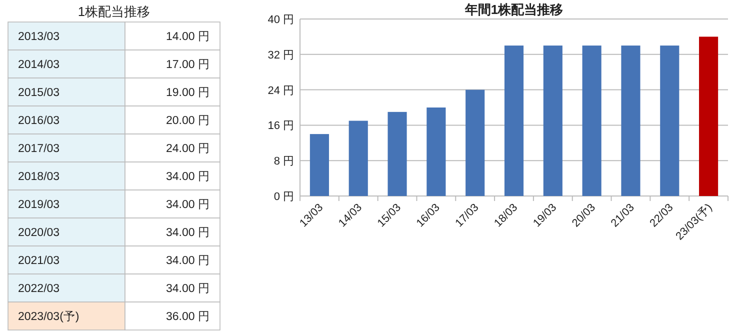  I want to click on category-label: 2014/03, so click(39, 65).